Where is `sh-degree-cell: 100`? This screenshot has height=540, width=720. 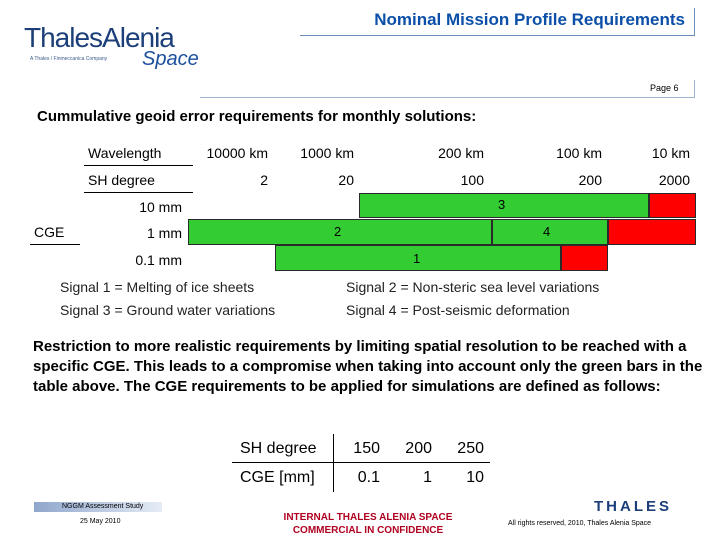 sh-degree-cell: 100 is located at coordinates (472, 180).